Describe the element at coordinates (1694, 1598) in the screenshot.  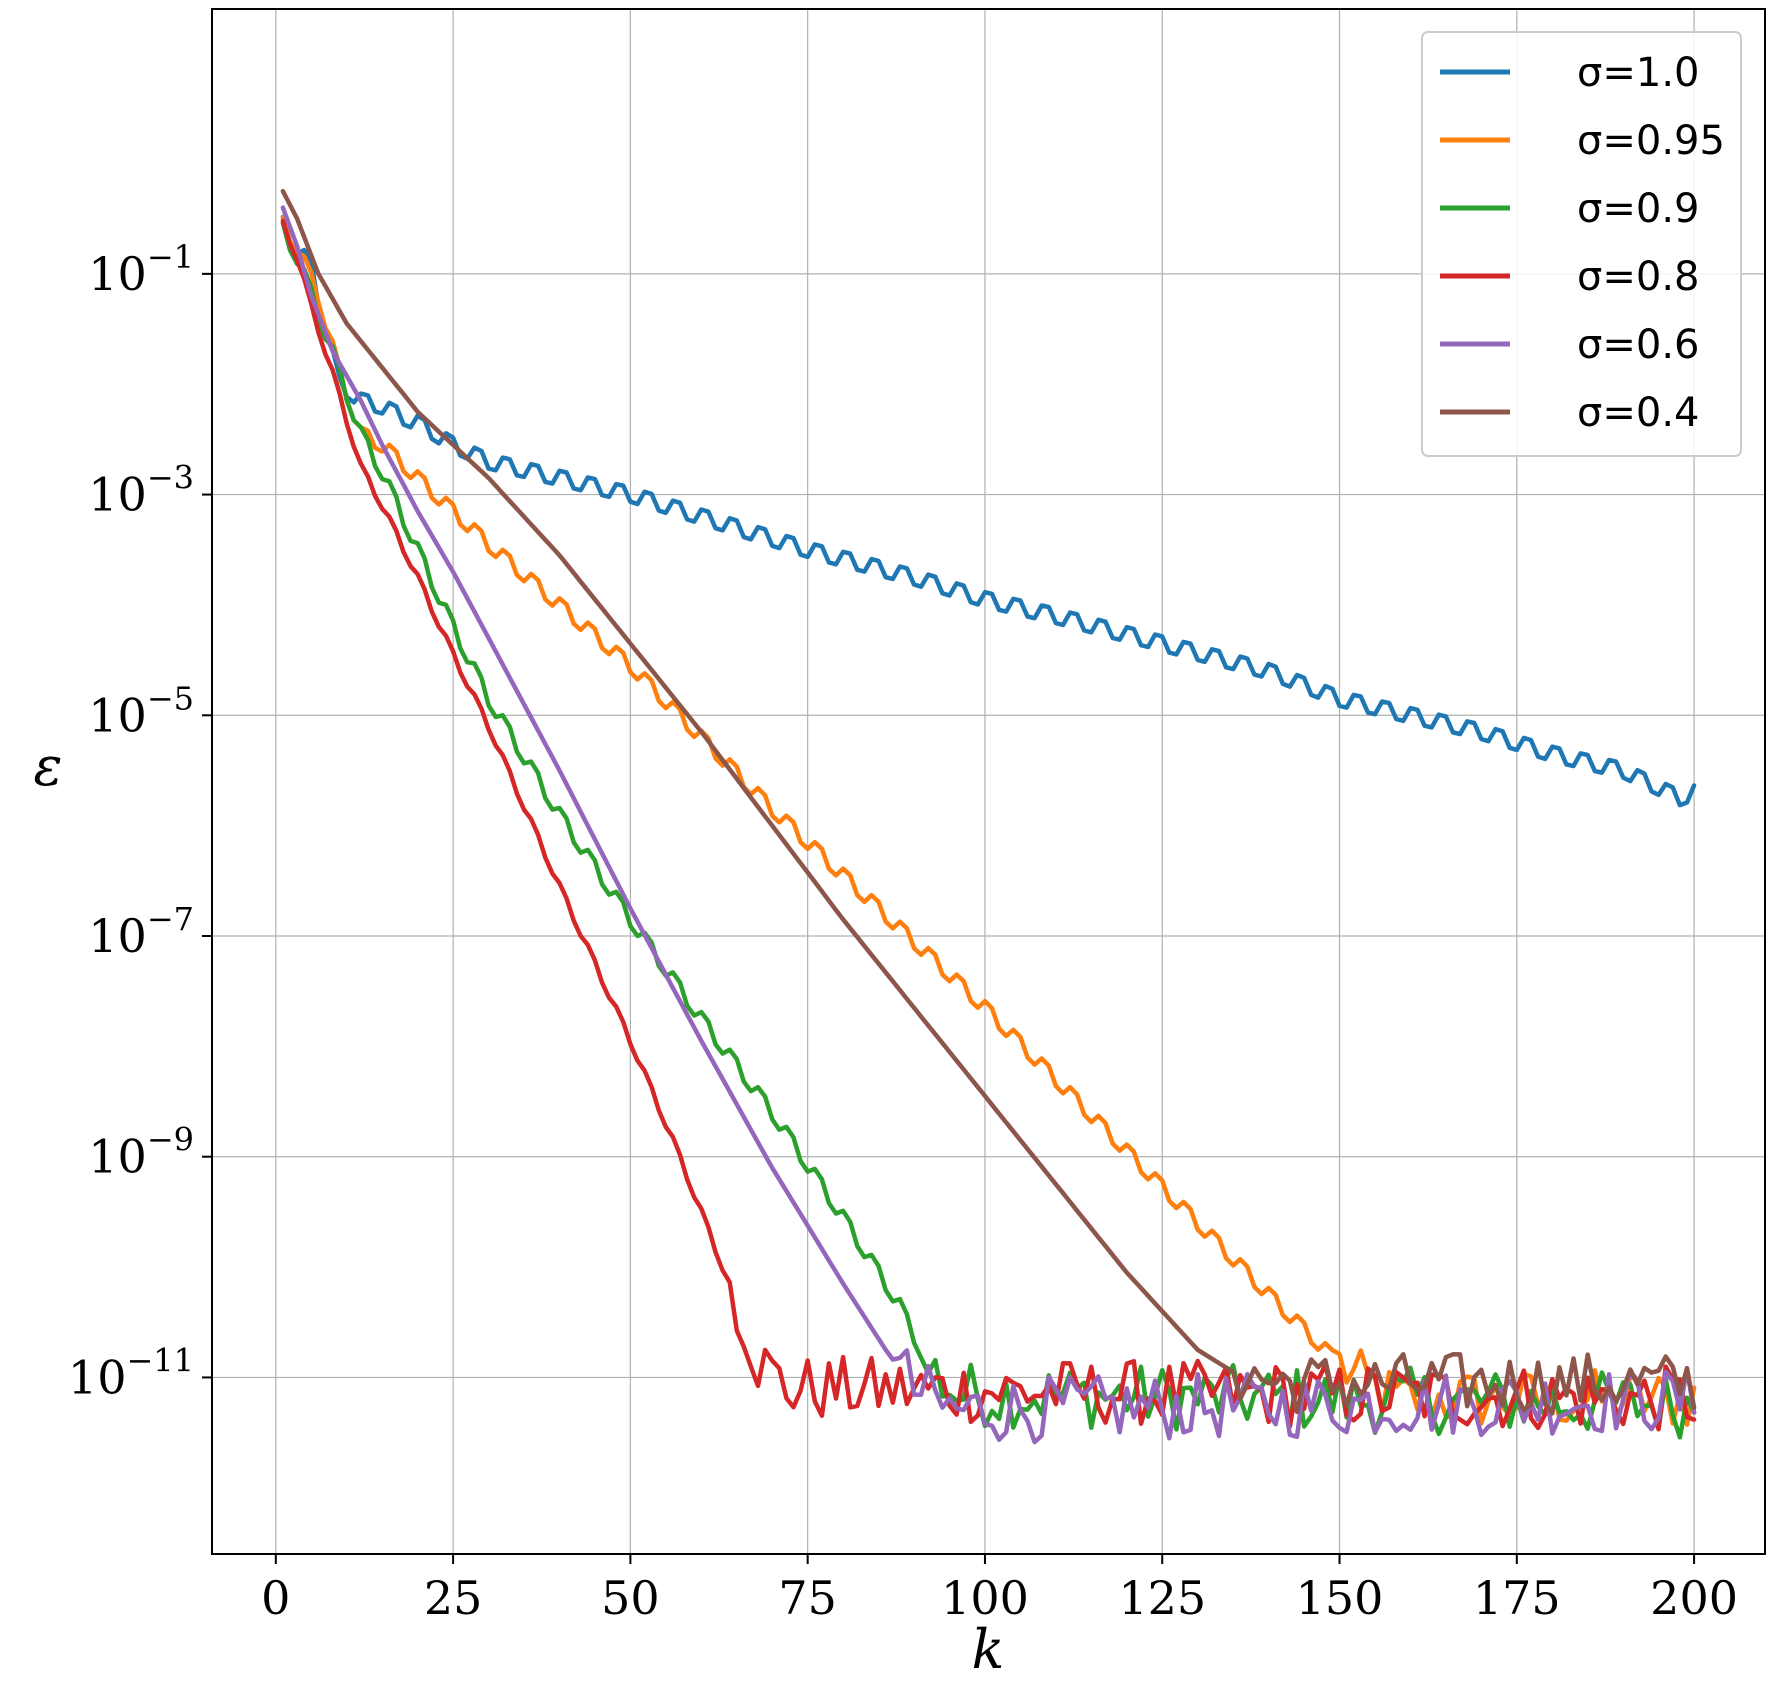
I see `x-tick-label: 200` at that location.